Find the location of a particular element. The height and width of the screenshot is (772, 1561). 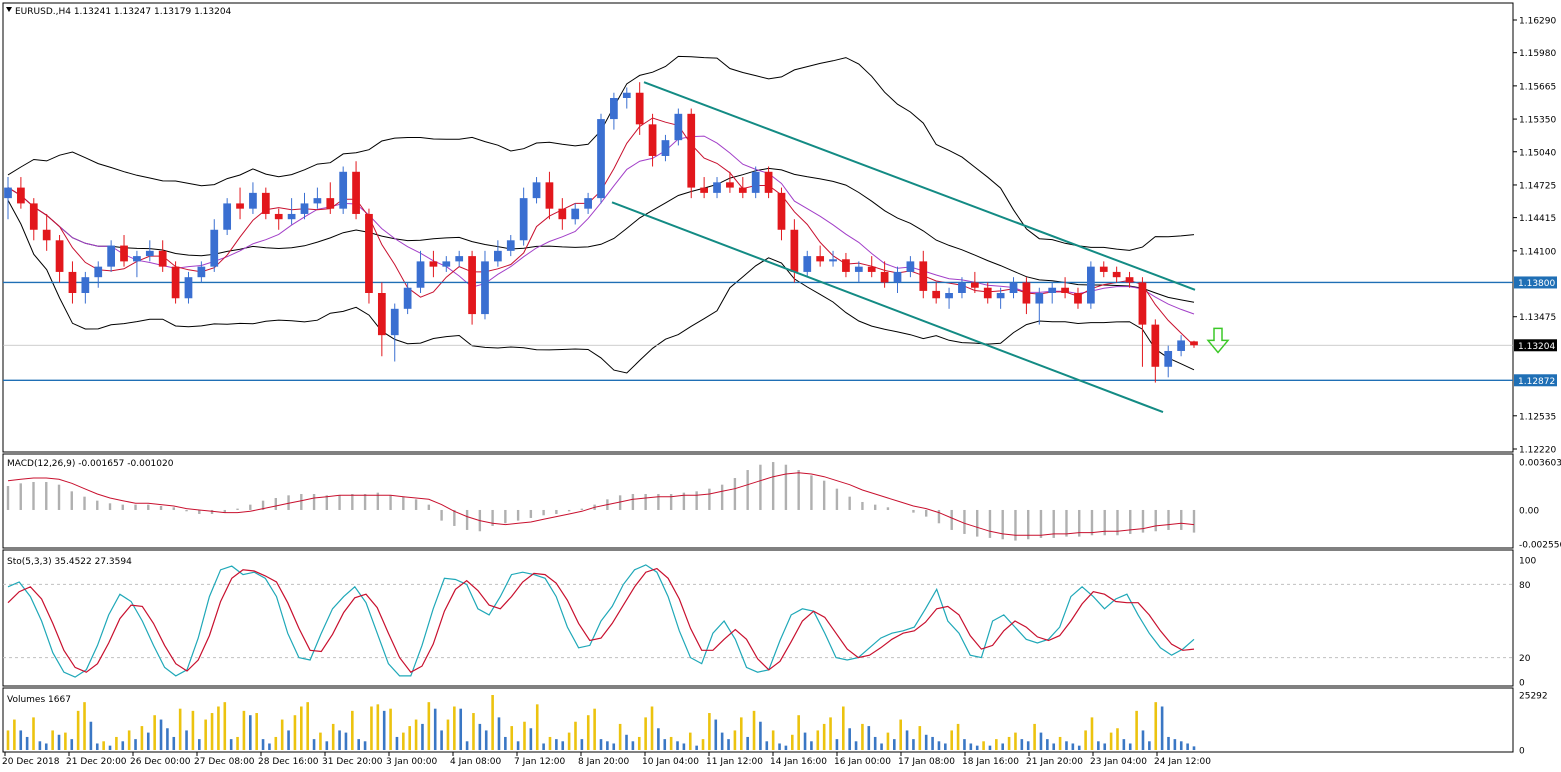

price-axis-label: 1.15980 is located at coordinates (1537, 54).